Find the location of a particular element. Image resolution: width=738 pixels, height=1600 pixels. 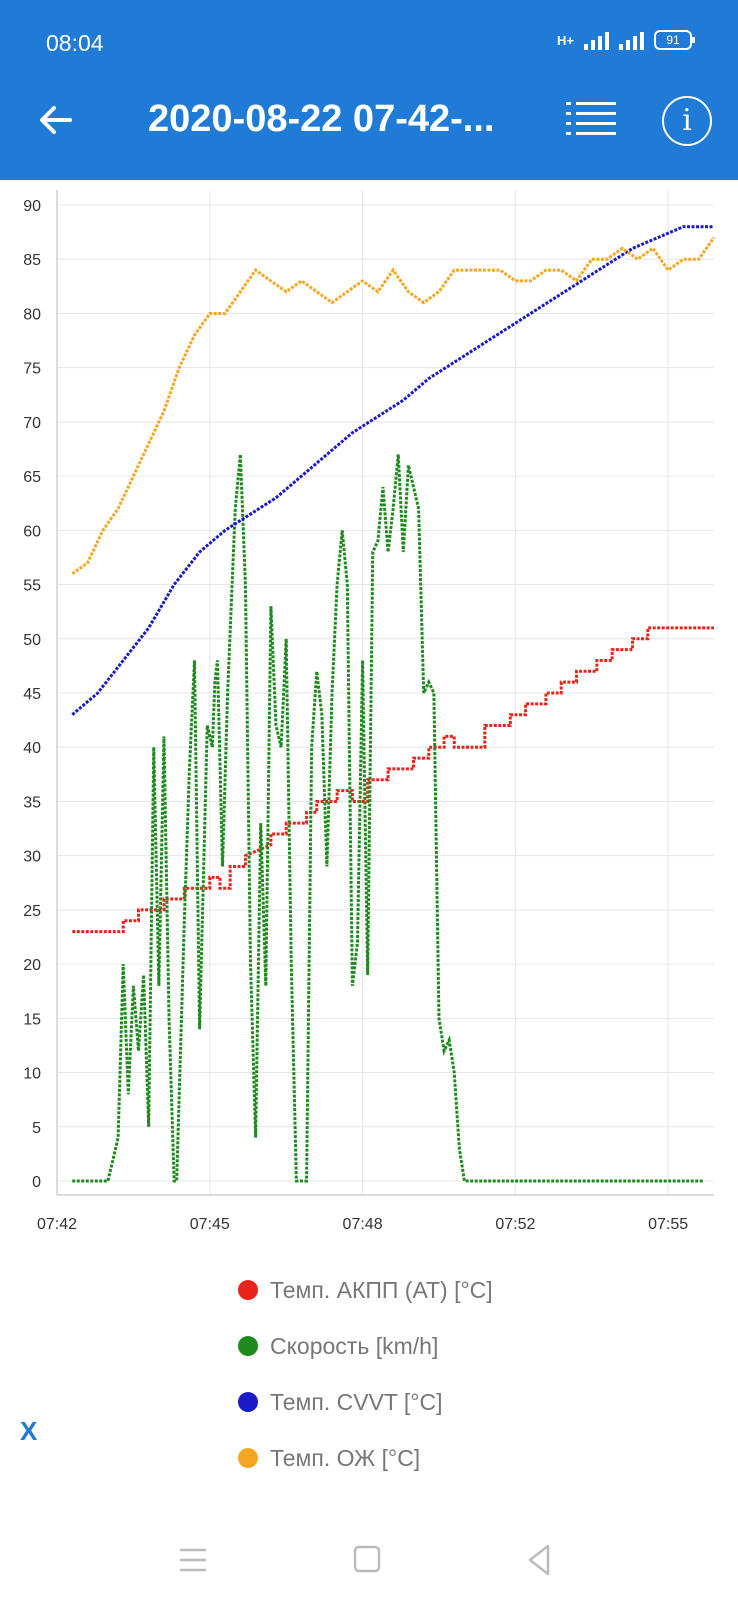

y-tick-label: 75 is located at coordinates (32, 369).